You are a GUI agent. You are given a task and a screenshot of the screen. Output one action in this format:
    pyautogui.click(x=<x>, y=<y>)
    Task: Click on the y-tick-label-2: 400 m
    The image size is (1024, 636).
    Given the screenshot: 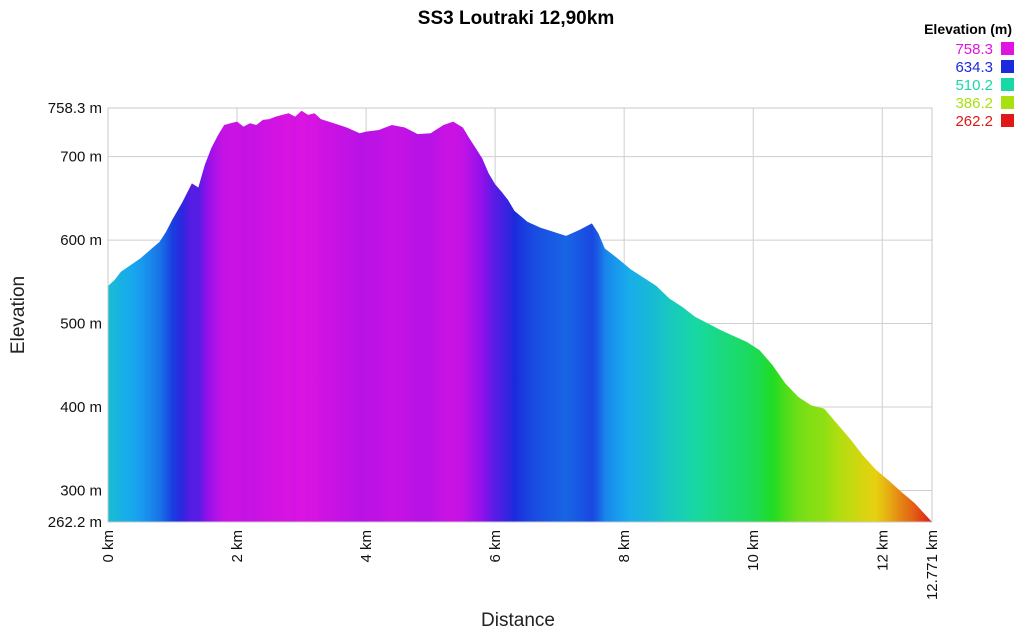 What is the action you would take?
    pyautogui.click(x=81, y=407)
    